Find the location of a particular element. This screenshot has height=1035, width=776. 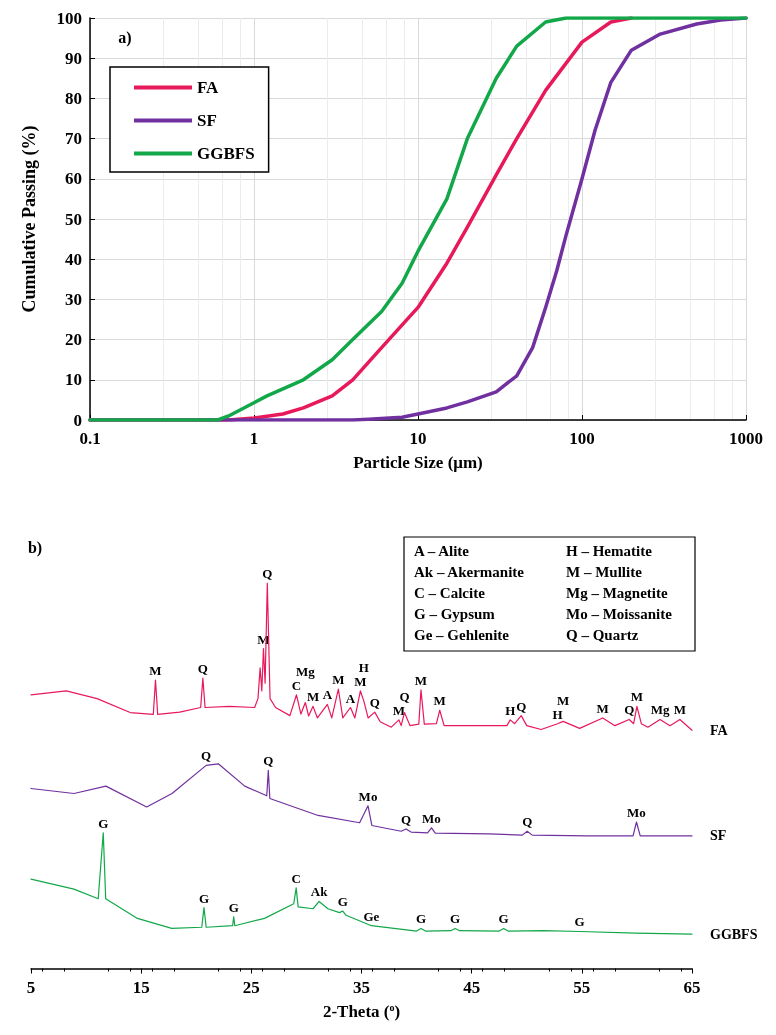

annotation: Mg – Magnetite is located at coordinates (617, 593).